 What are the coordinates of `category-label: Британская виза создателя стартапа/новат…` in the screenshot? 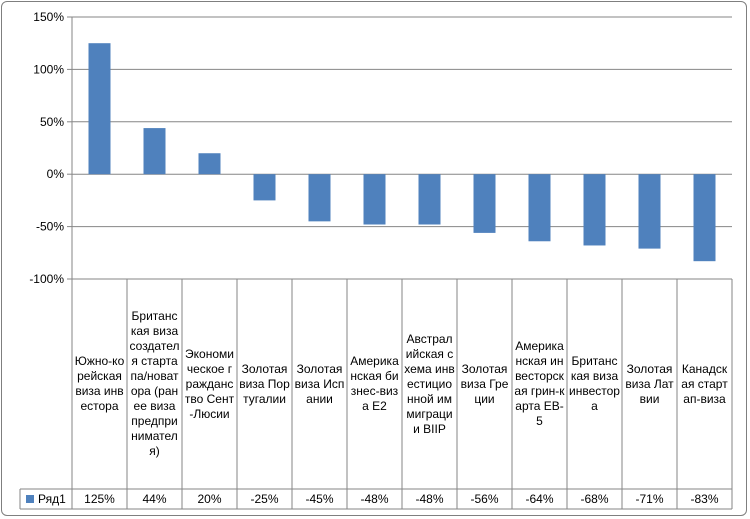 It's located at (154, 383).